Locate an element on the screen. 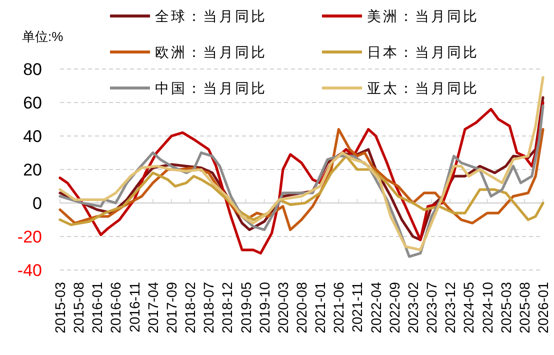 The width and height of the screenshot is (554, 355). y-tick-label: 40 is located at coordinates (32, 136).